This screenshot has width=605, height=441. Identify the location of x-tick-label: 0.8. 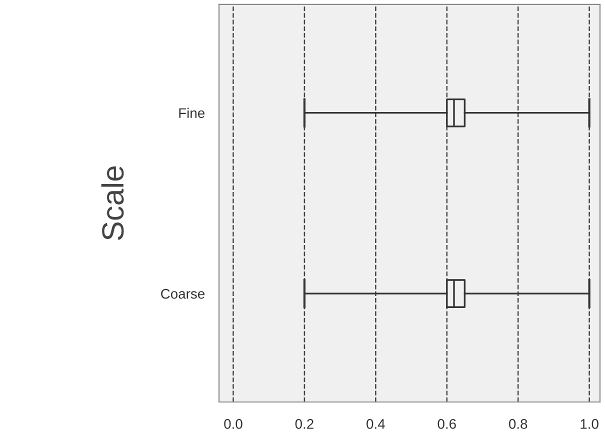
(518, 424).